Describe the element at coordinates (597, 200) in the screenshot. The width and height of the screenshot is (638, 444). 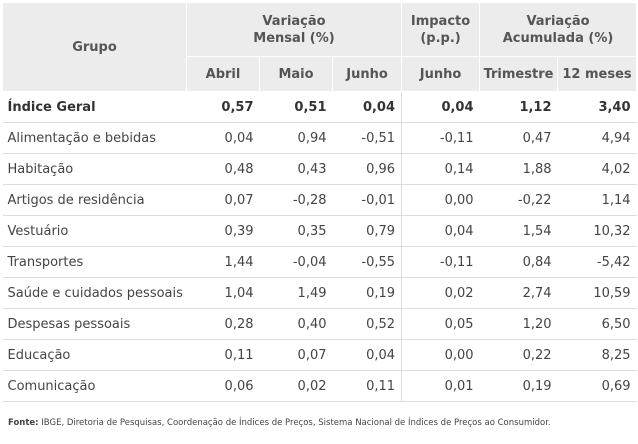
I see `cell-12-meses: 1,14` at that location.